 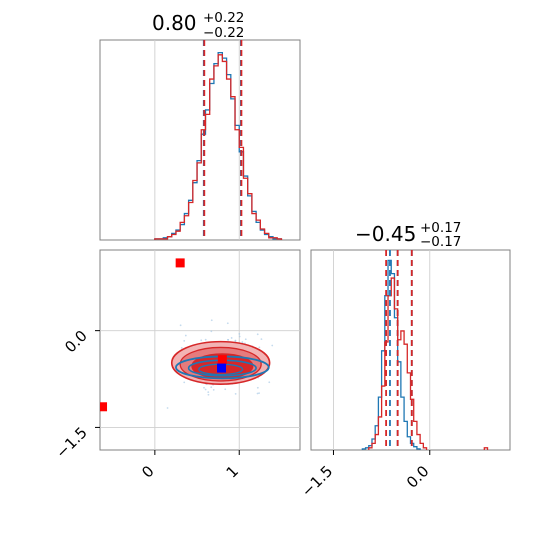 What do you see at coordinates (440, 228) in the screenshot?
I see `param2-title-plus: +0.17` at bounding box center [440, 228].